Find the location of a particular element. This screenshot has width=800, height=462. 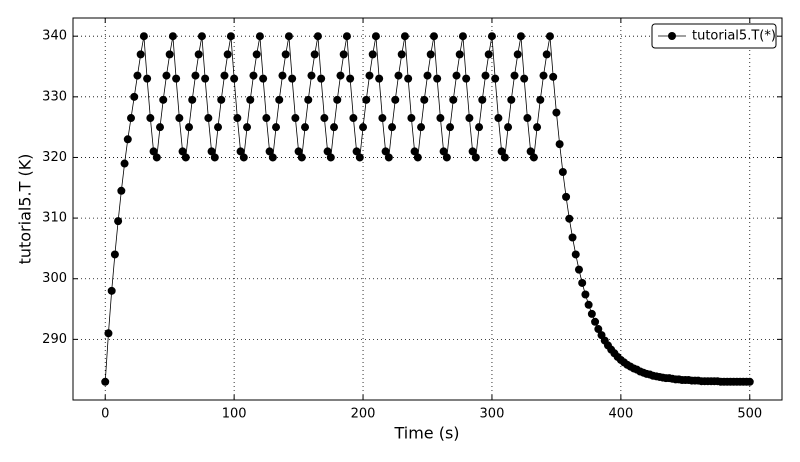

x-tick-label: 100 is located at coordinates (234, 414).